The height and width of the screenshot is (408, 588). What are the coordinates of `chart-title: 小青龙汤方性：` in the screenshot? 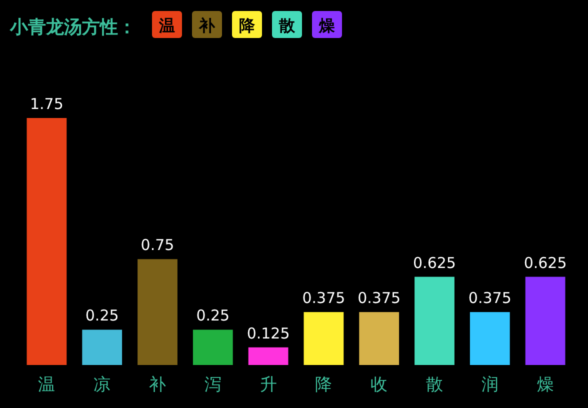 It's located at (72, 27).